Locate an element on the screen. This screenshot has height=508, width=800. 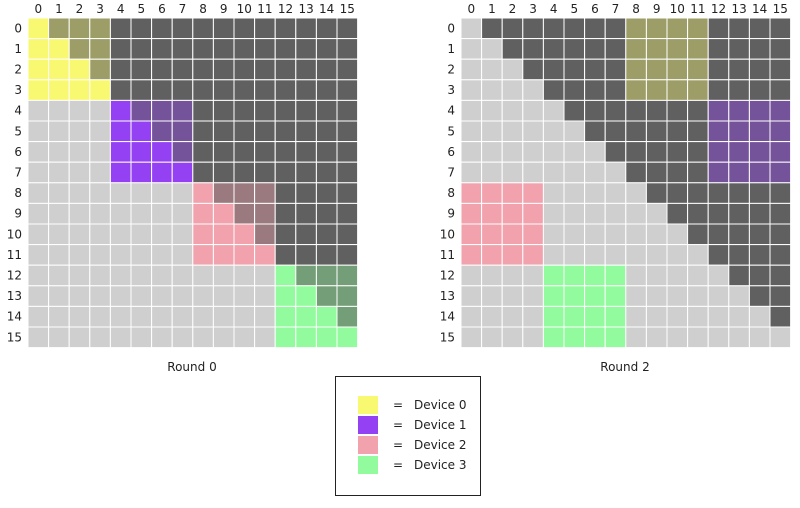
legend-equals: = is located at coordinates (398, 425).